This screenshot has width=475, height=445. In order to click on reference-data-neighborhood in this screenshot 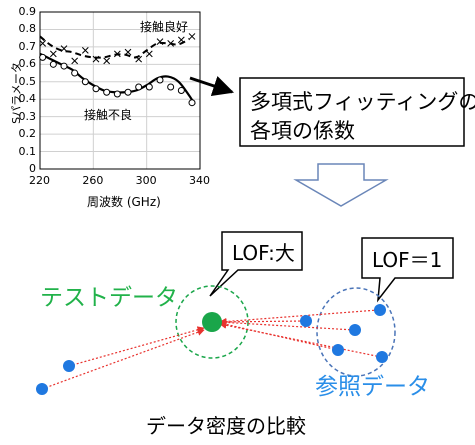, I will do `click(356, 332)`.